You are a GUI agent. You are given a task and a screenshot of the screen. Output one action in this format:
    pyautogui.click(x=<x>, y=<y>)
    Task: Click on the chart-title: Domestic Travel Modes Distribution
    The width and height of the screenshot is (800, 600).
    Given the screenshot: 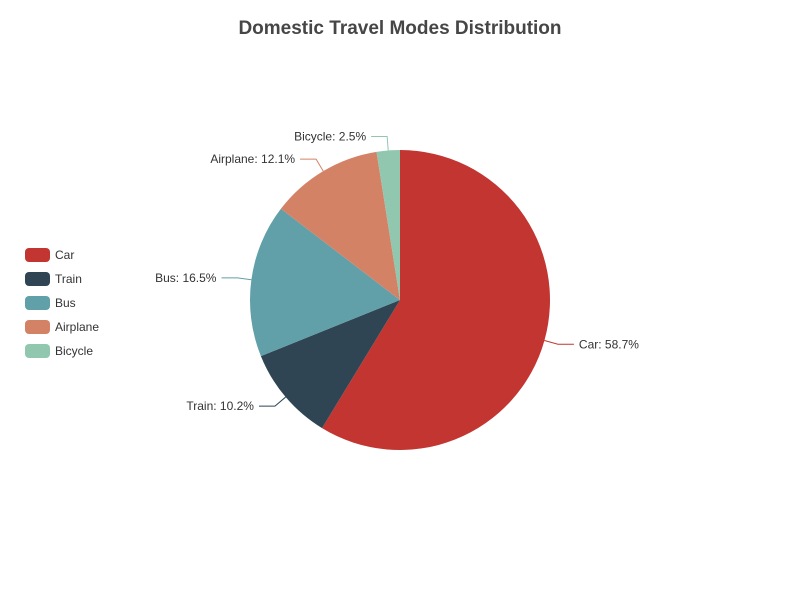 What is the action you would take?
    pyautogui.click(x=400, y=28)
    